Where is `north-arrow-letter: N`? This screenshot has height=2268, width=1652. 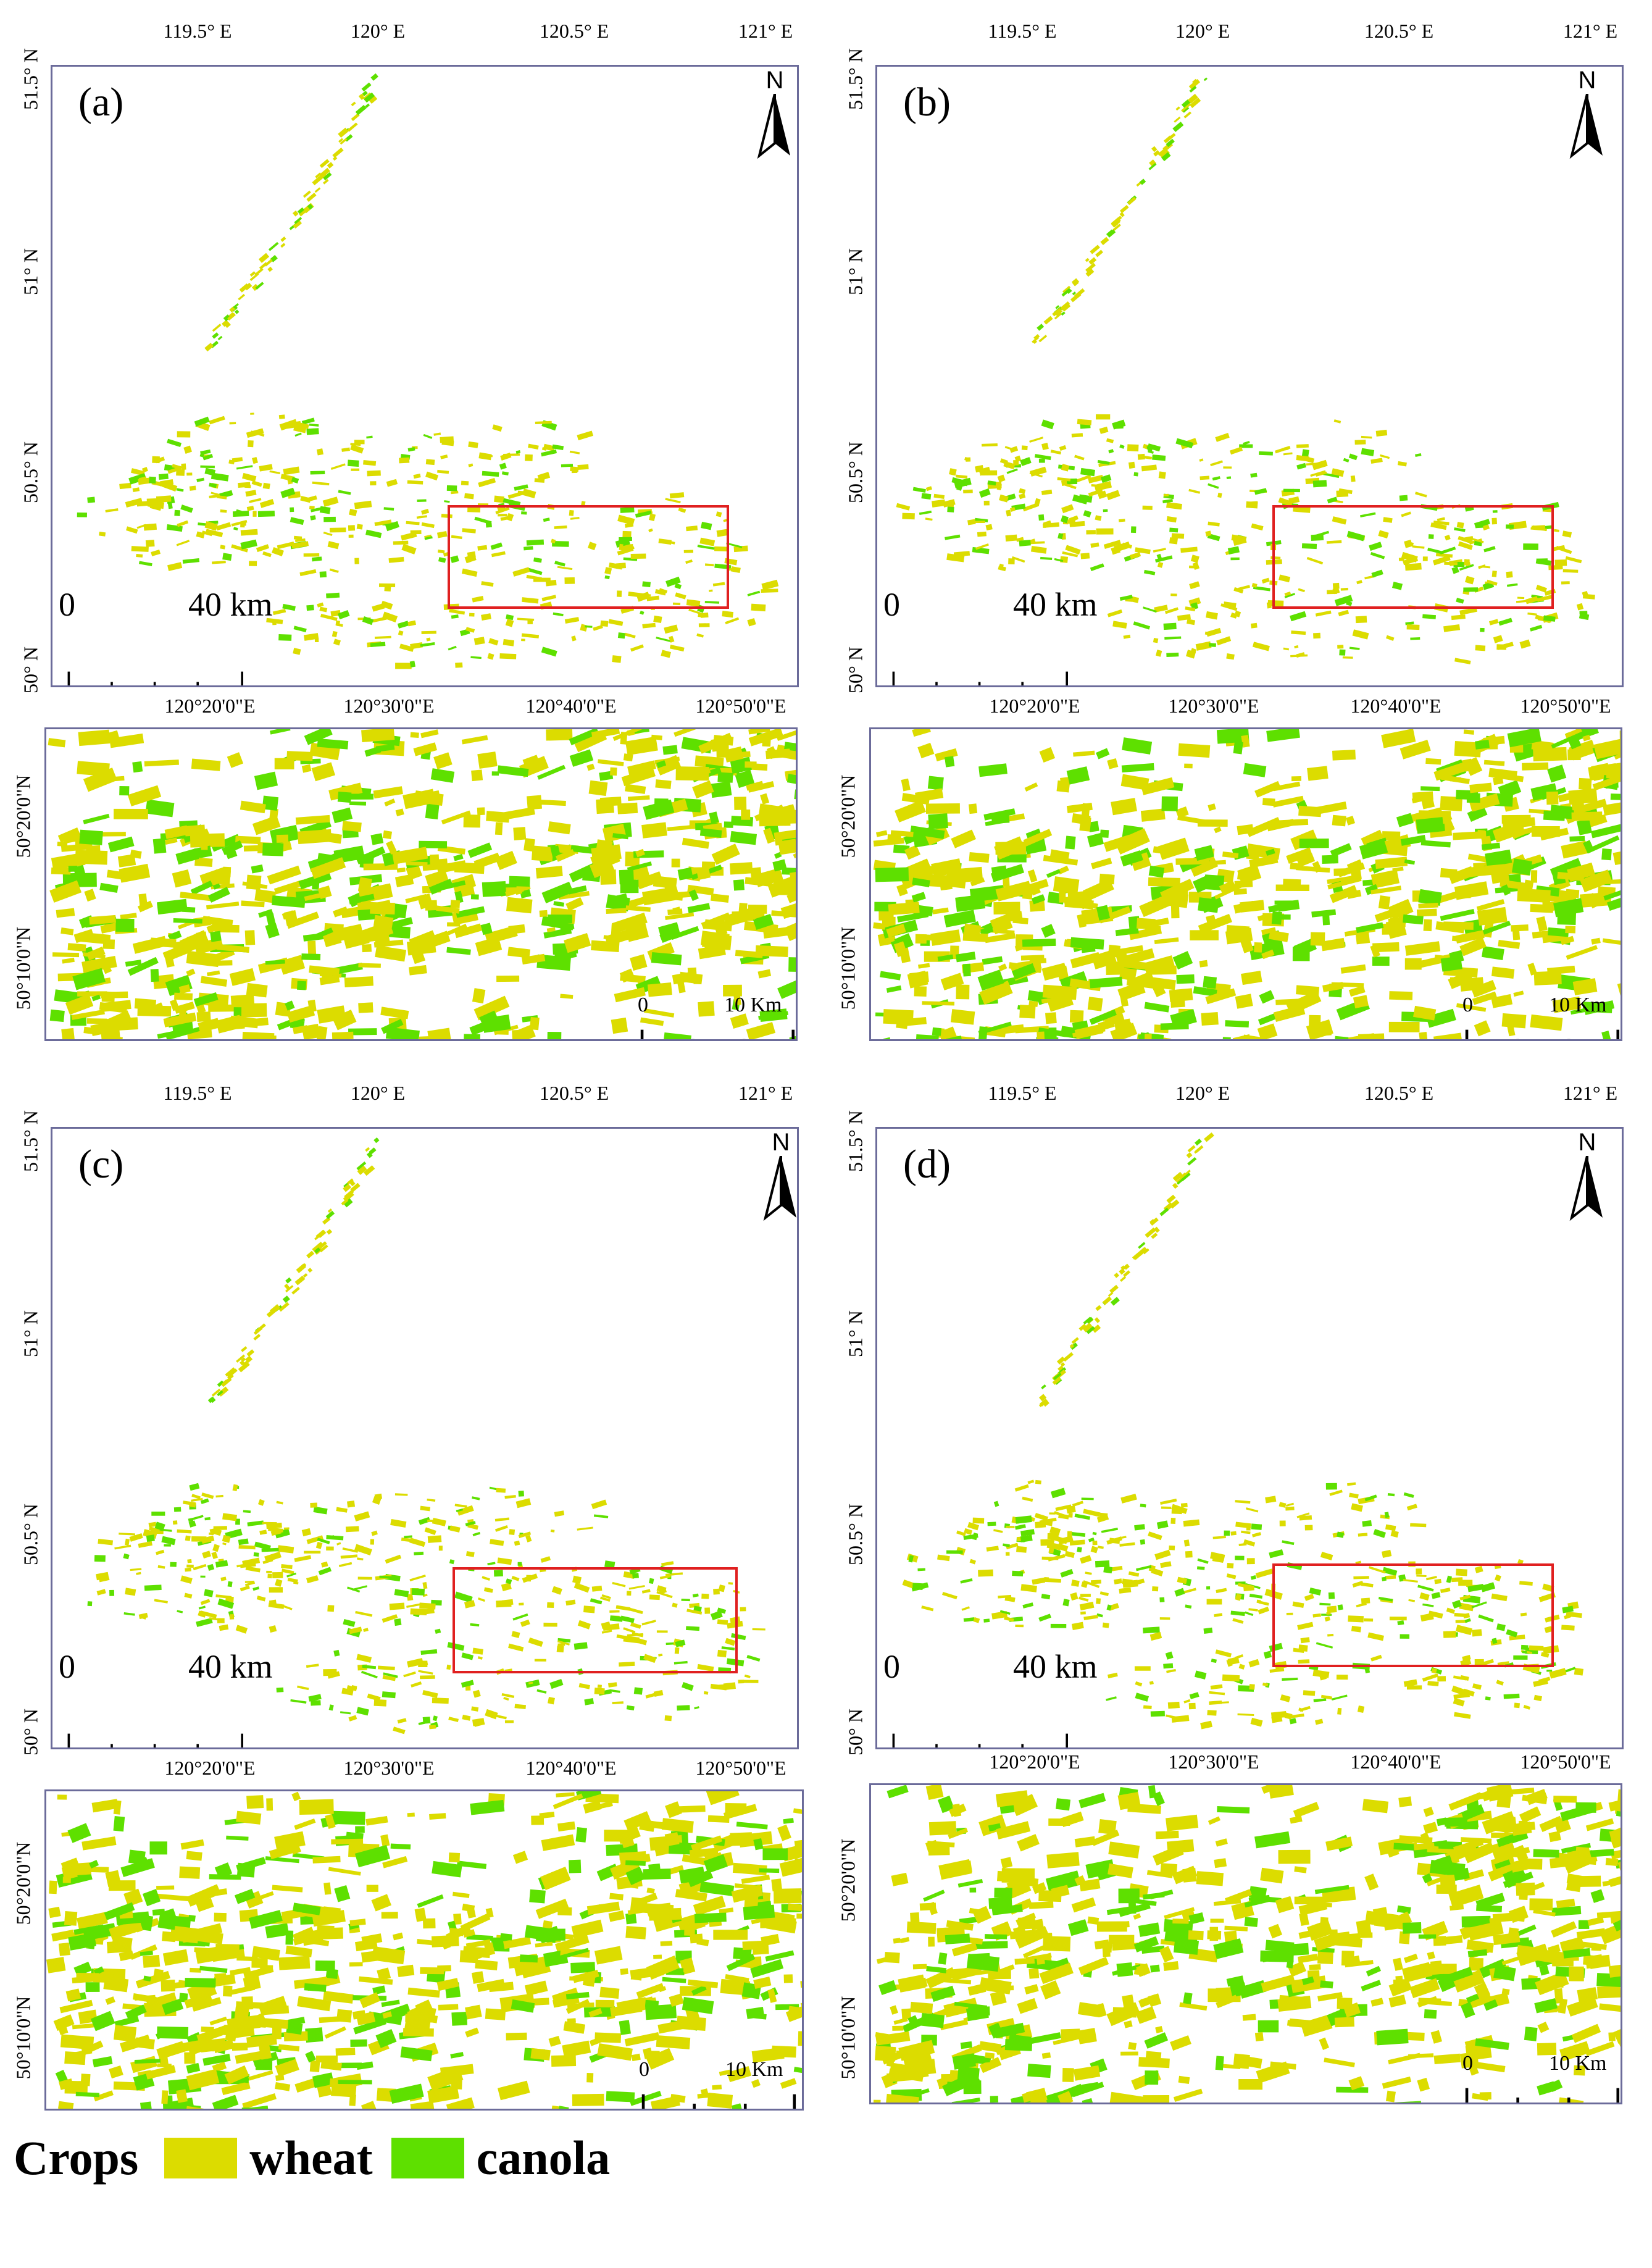
north-arrow-letter: N is located at coordinates (1587, 1142).